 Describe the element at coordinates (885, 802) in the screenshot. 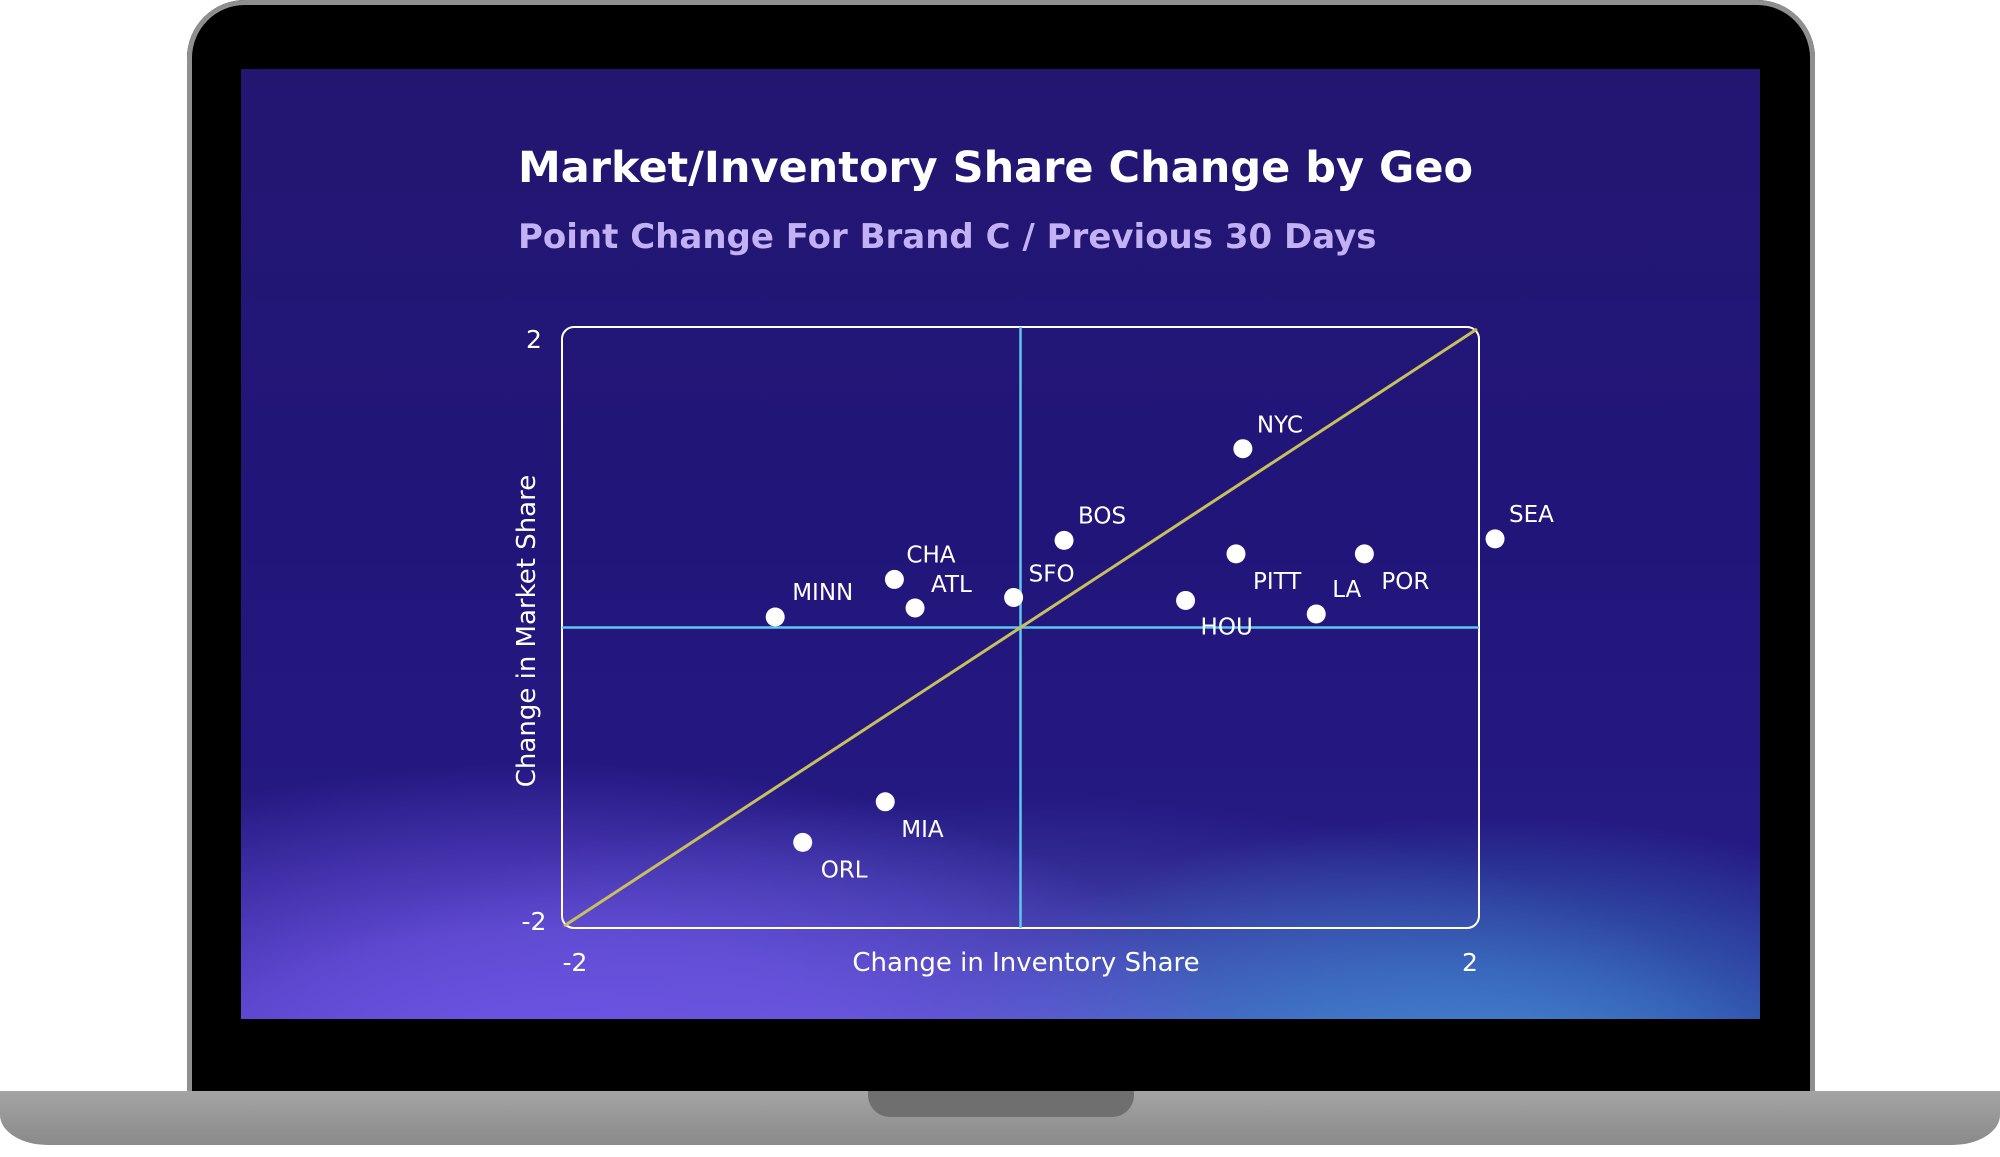

I see `data-point-mia` at that location.